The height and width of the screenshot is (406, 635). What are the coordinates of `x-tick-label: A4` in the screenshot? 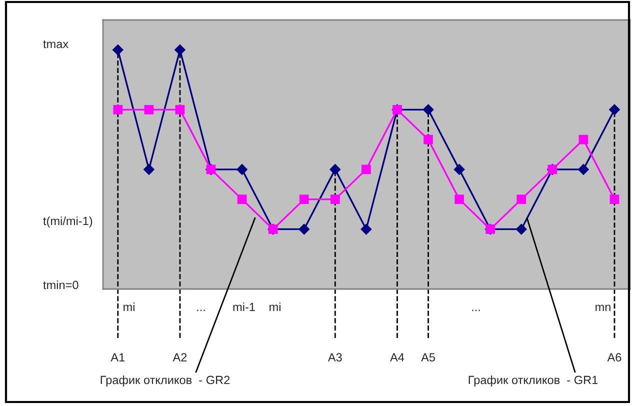 It's located at (397, 357).